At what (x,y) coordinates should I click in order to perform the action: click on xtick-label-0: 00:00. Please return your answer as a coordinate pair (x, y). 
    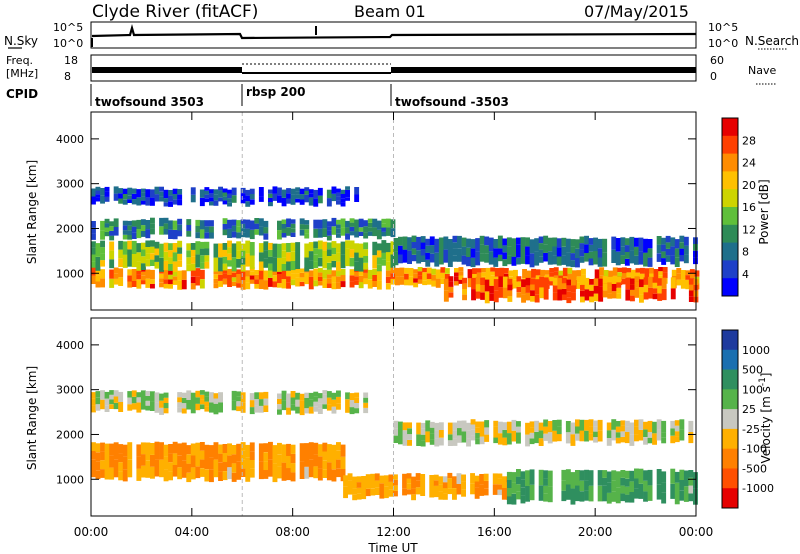
    Looking at the image, I should click on (91, 532).